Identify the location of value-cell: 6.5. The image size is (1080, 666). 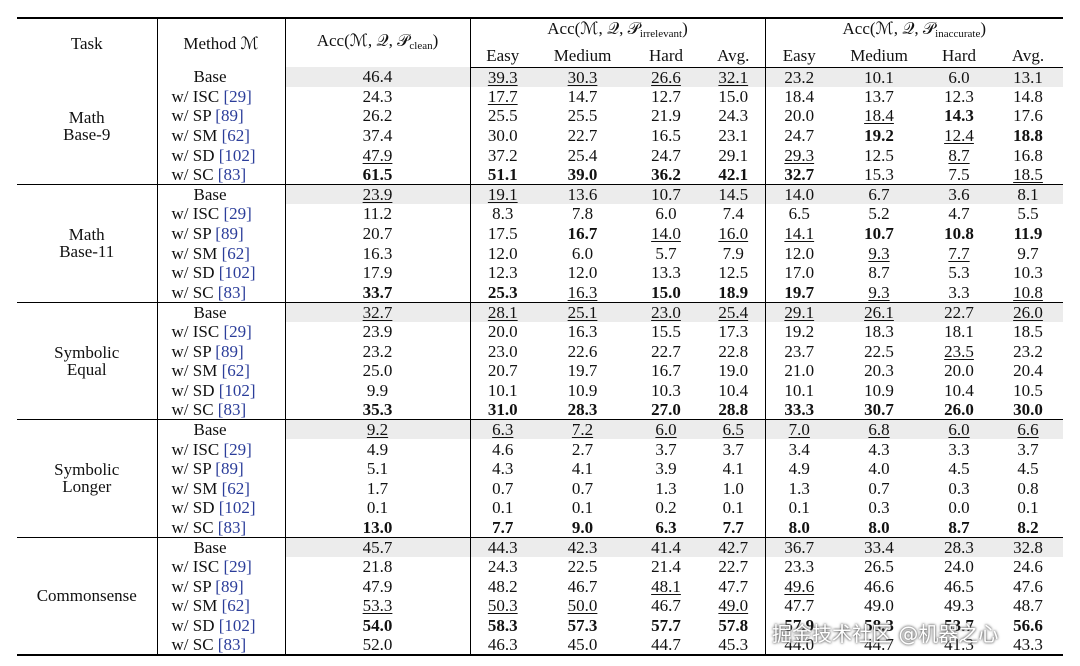
(799, 214).